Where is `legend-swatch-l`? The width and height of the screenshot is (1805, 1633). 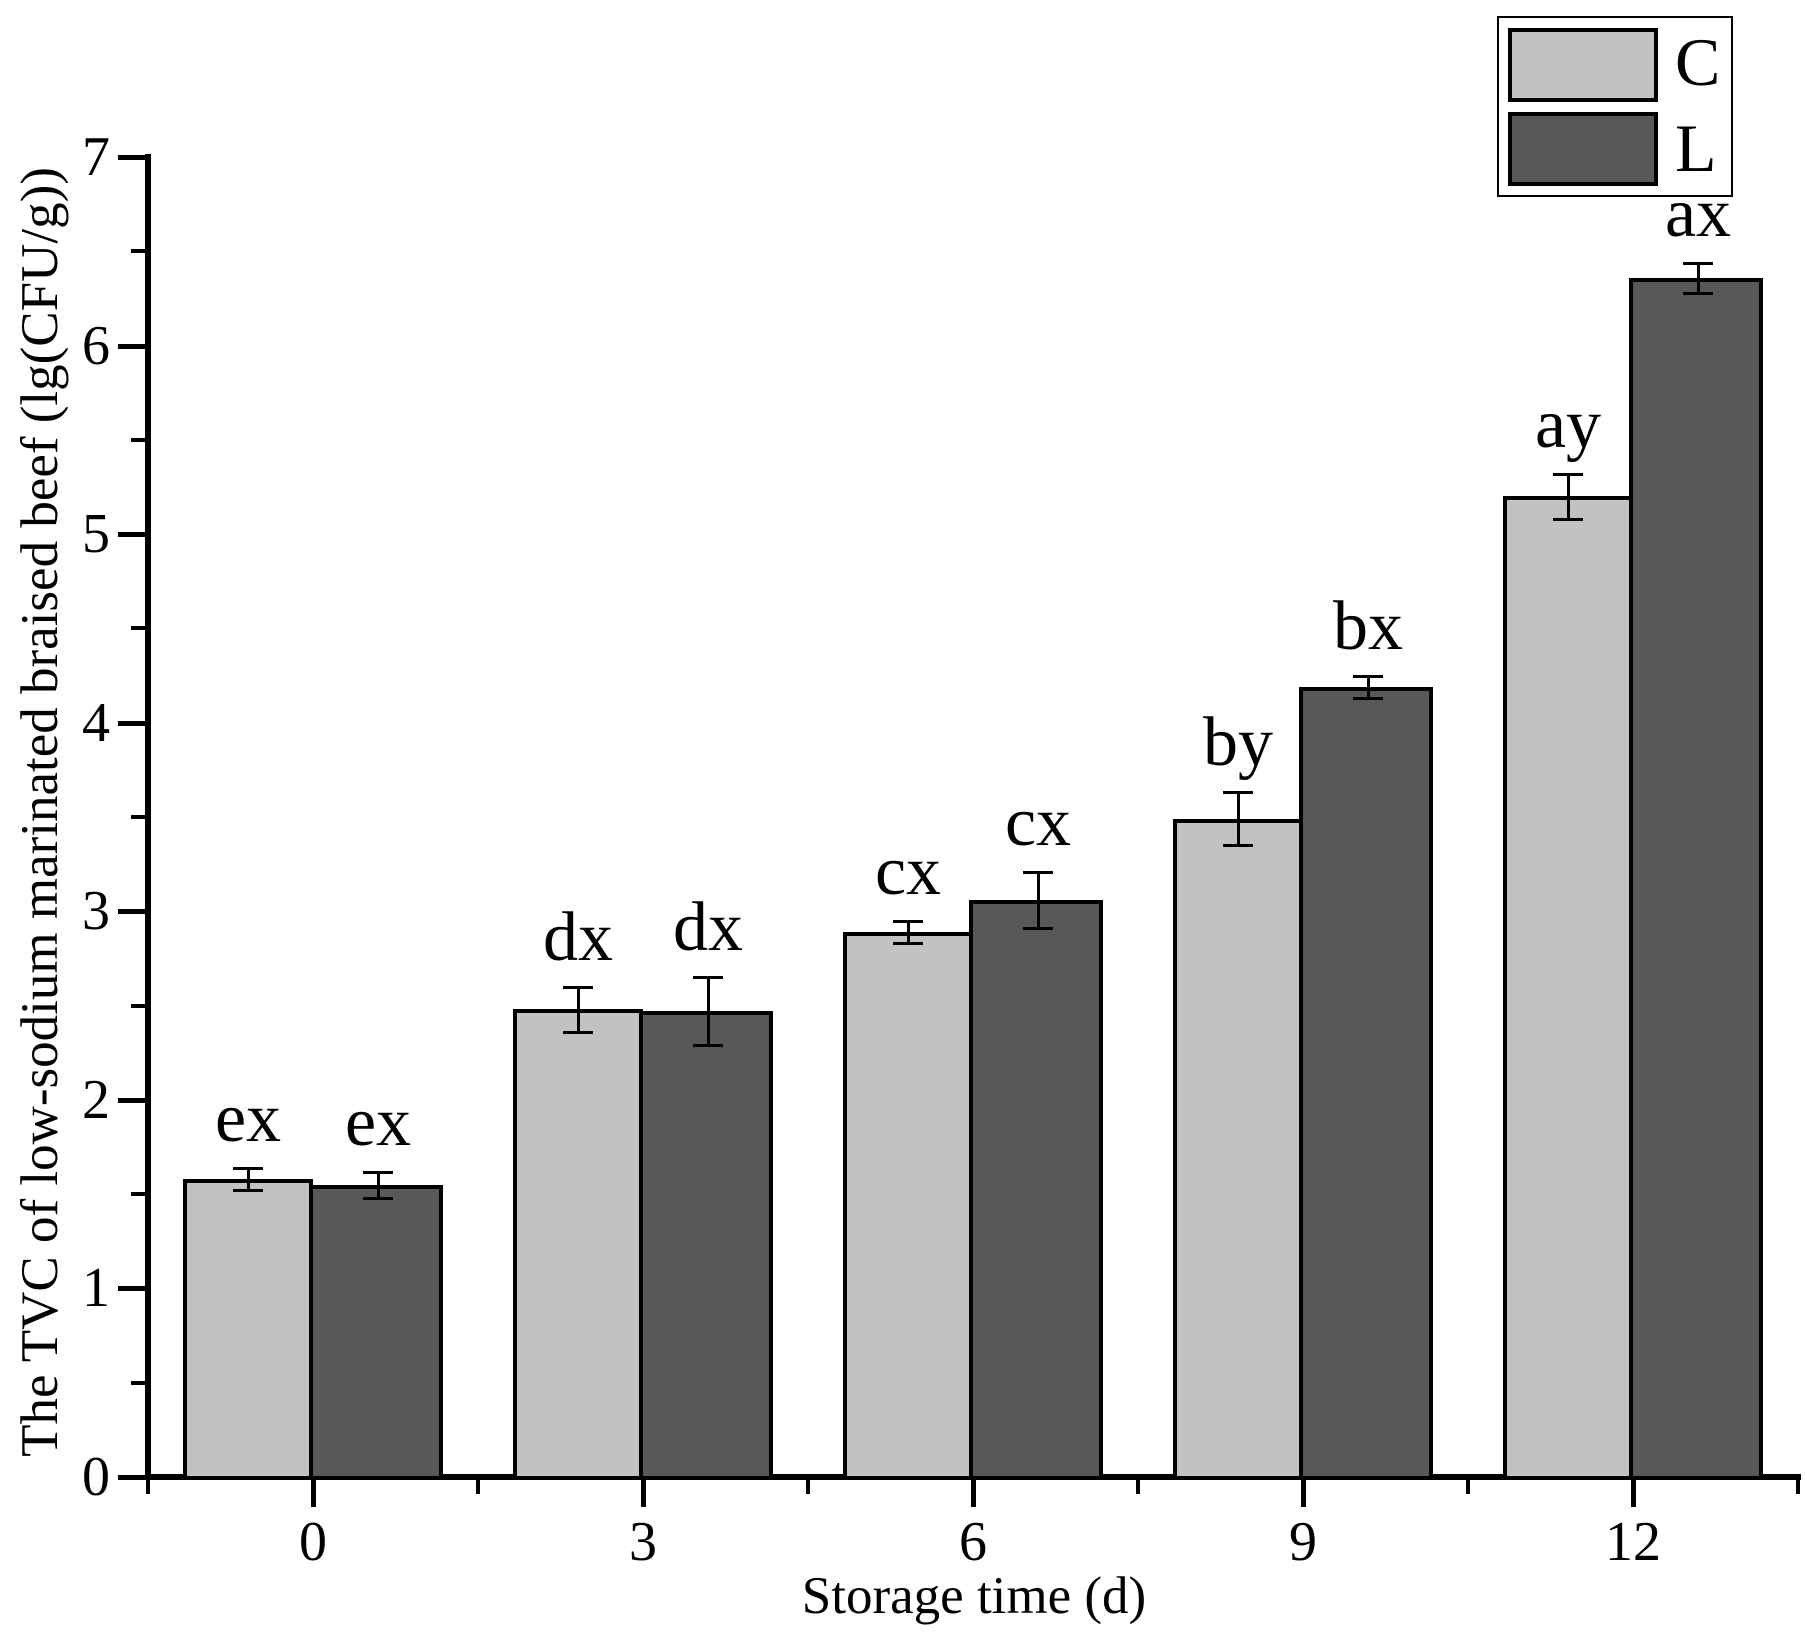 legend-swatch-l is located at coordinates (1583, 149).